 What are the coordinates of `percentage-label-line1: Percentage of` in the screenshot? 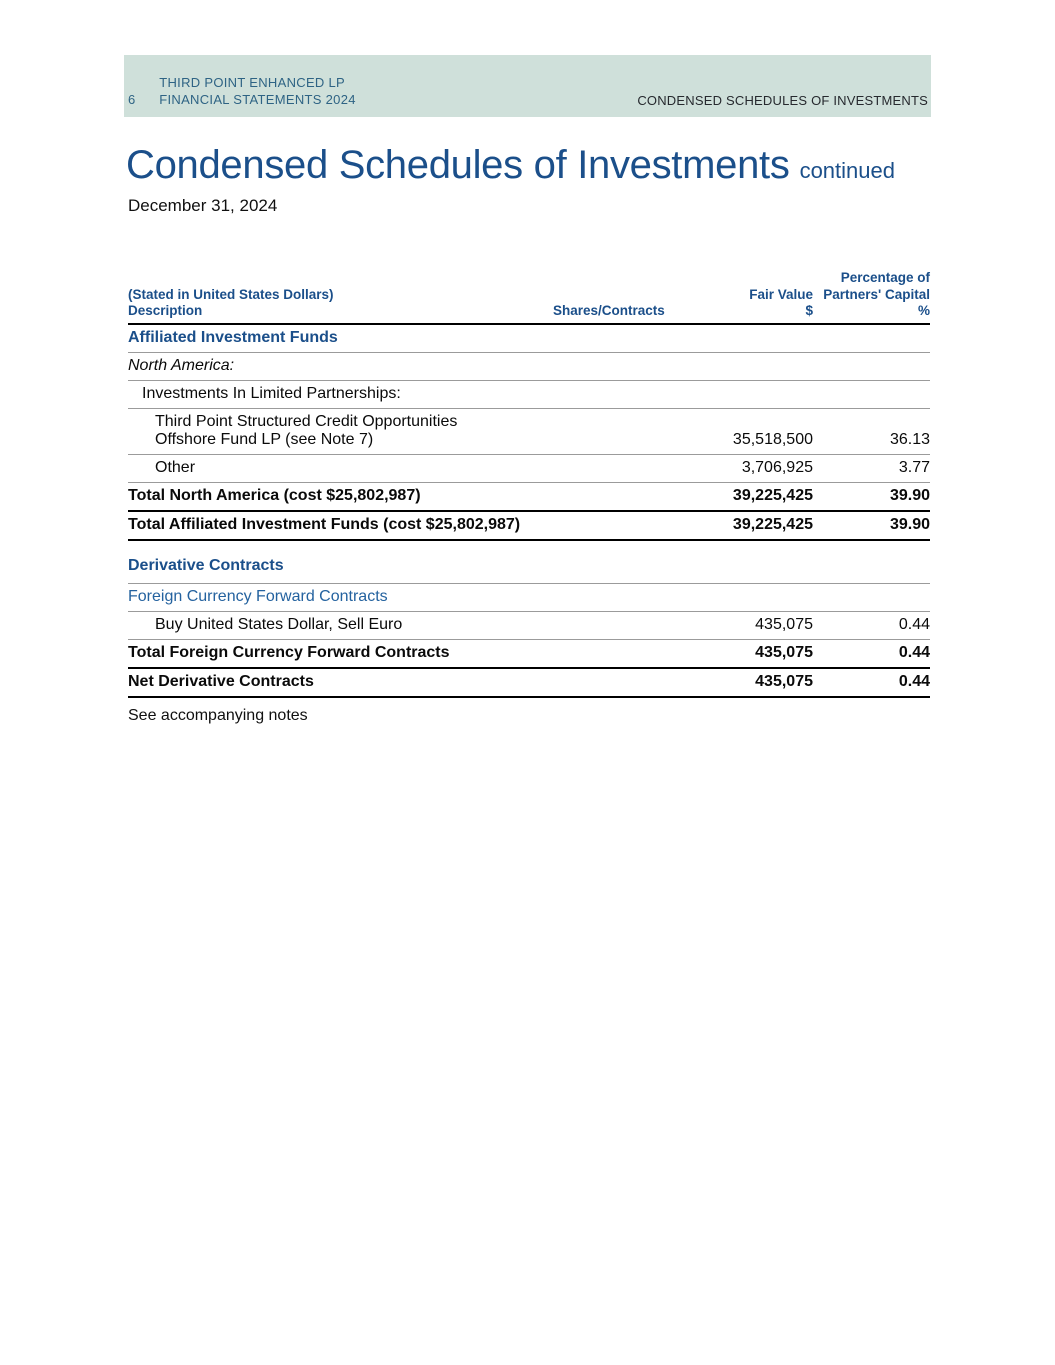 It's located at (885, 277).